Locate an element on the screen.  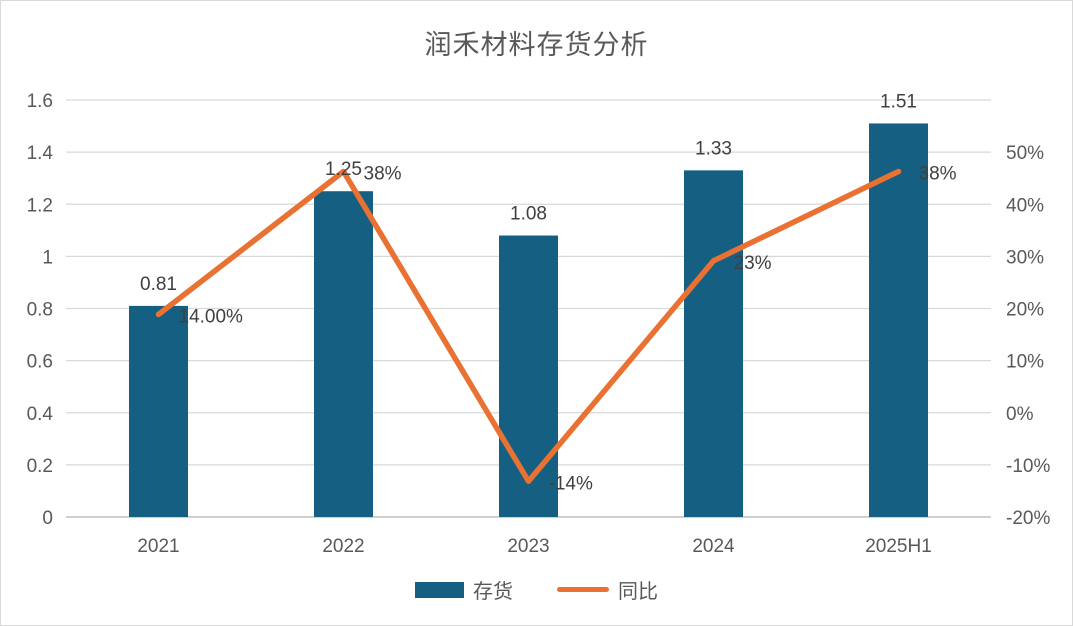
right-axis-tick: 10% is located at coordinates (1025, 362).